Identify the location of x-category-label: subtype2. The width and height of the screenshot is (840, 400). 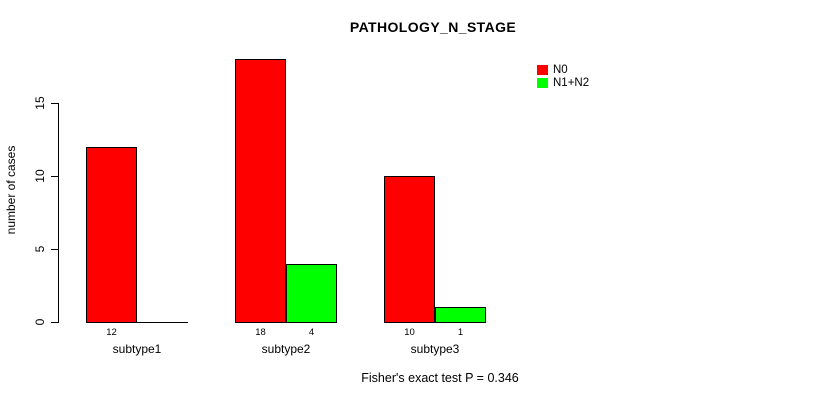
(286, 349).